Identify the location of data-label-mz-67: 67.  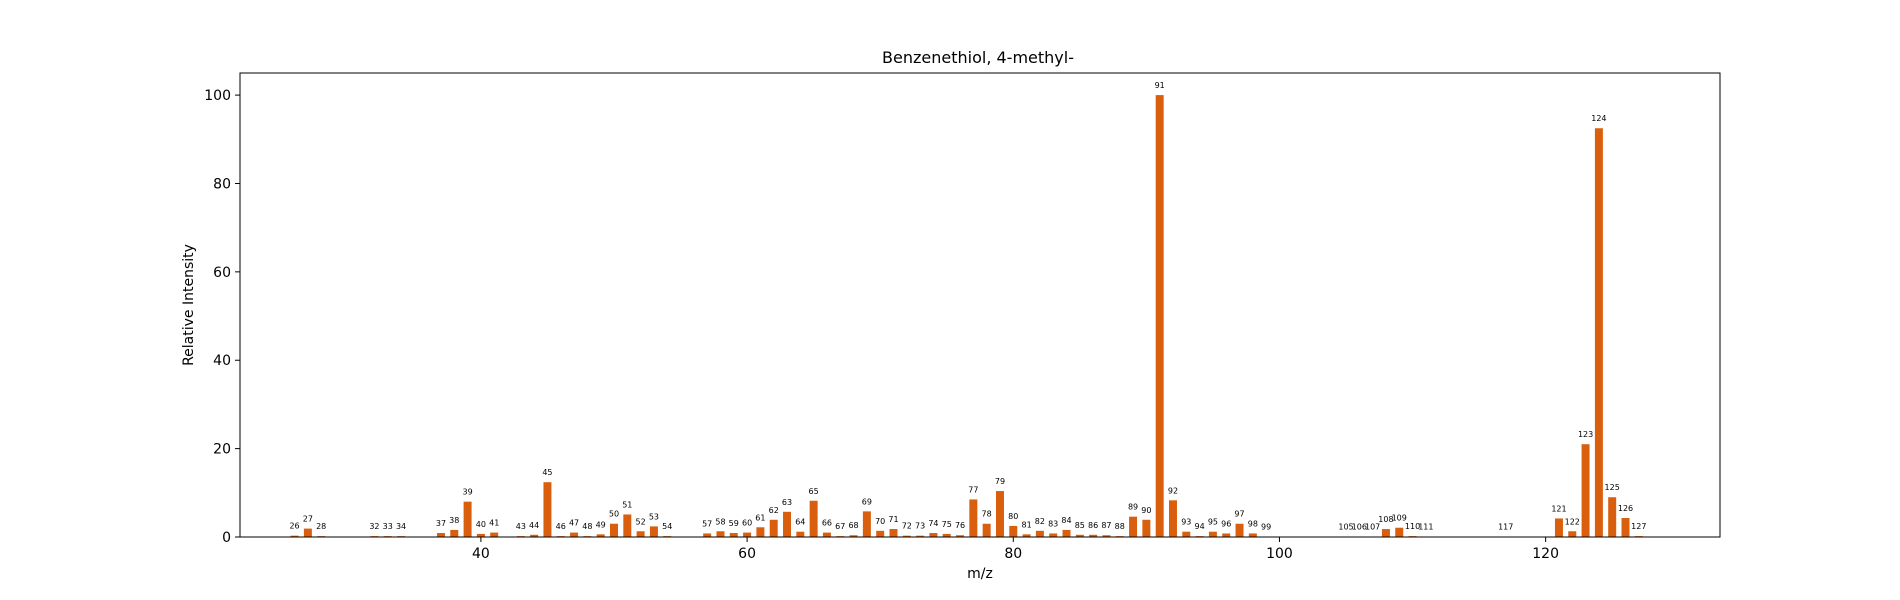
(840, 526).